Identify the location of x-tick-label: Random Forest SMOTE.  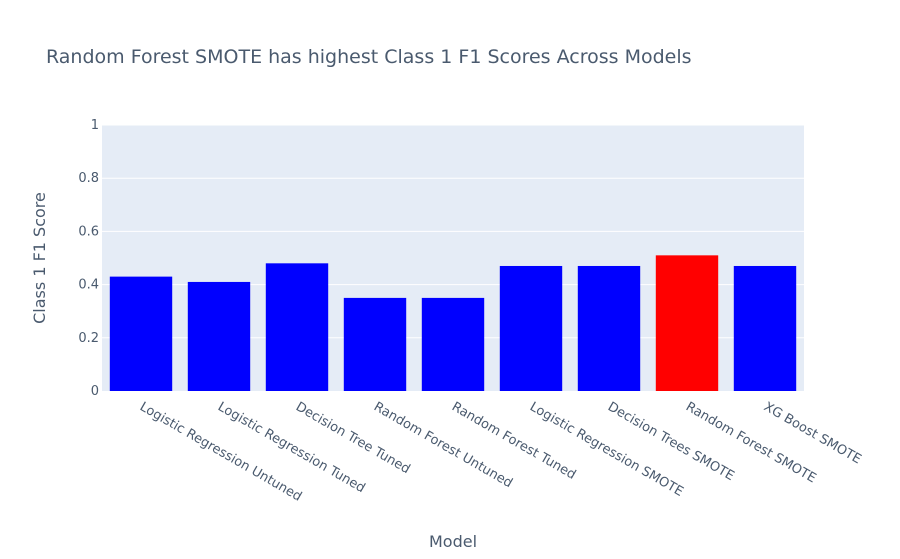
(751, 442).